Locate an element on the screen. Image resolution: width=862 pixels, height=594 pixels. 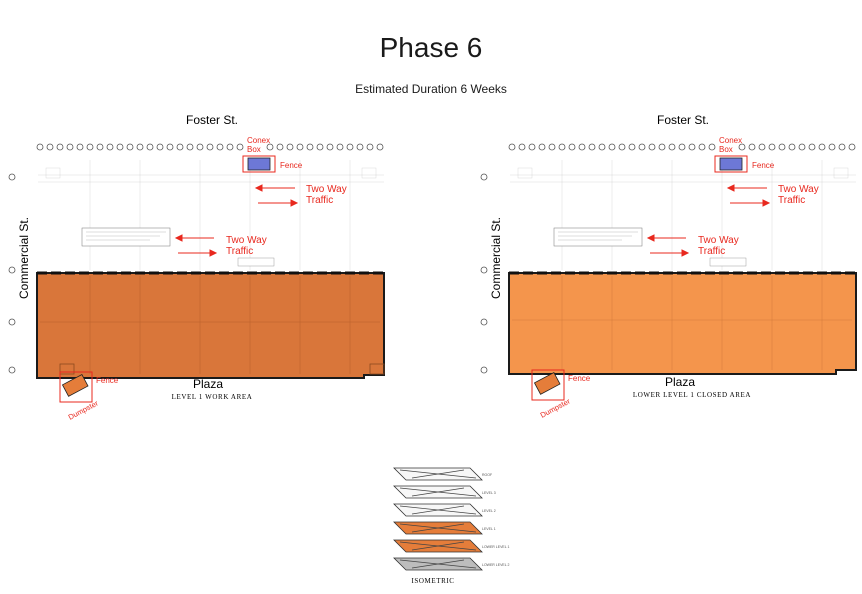
isometric-level: LEVEL 3 is located at coordinates (444, 492).